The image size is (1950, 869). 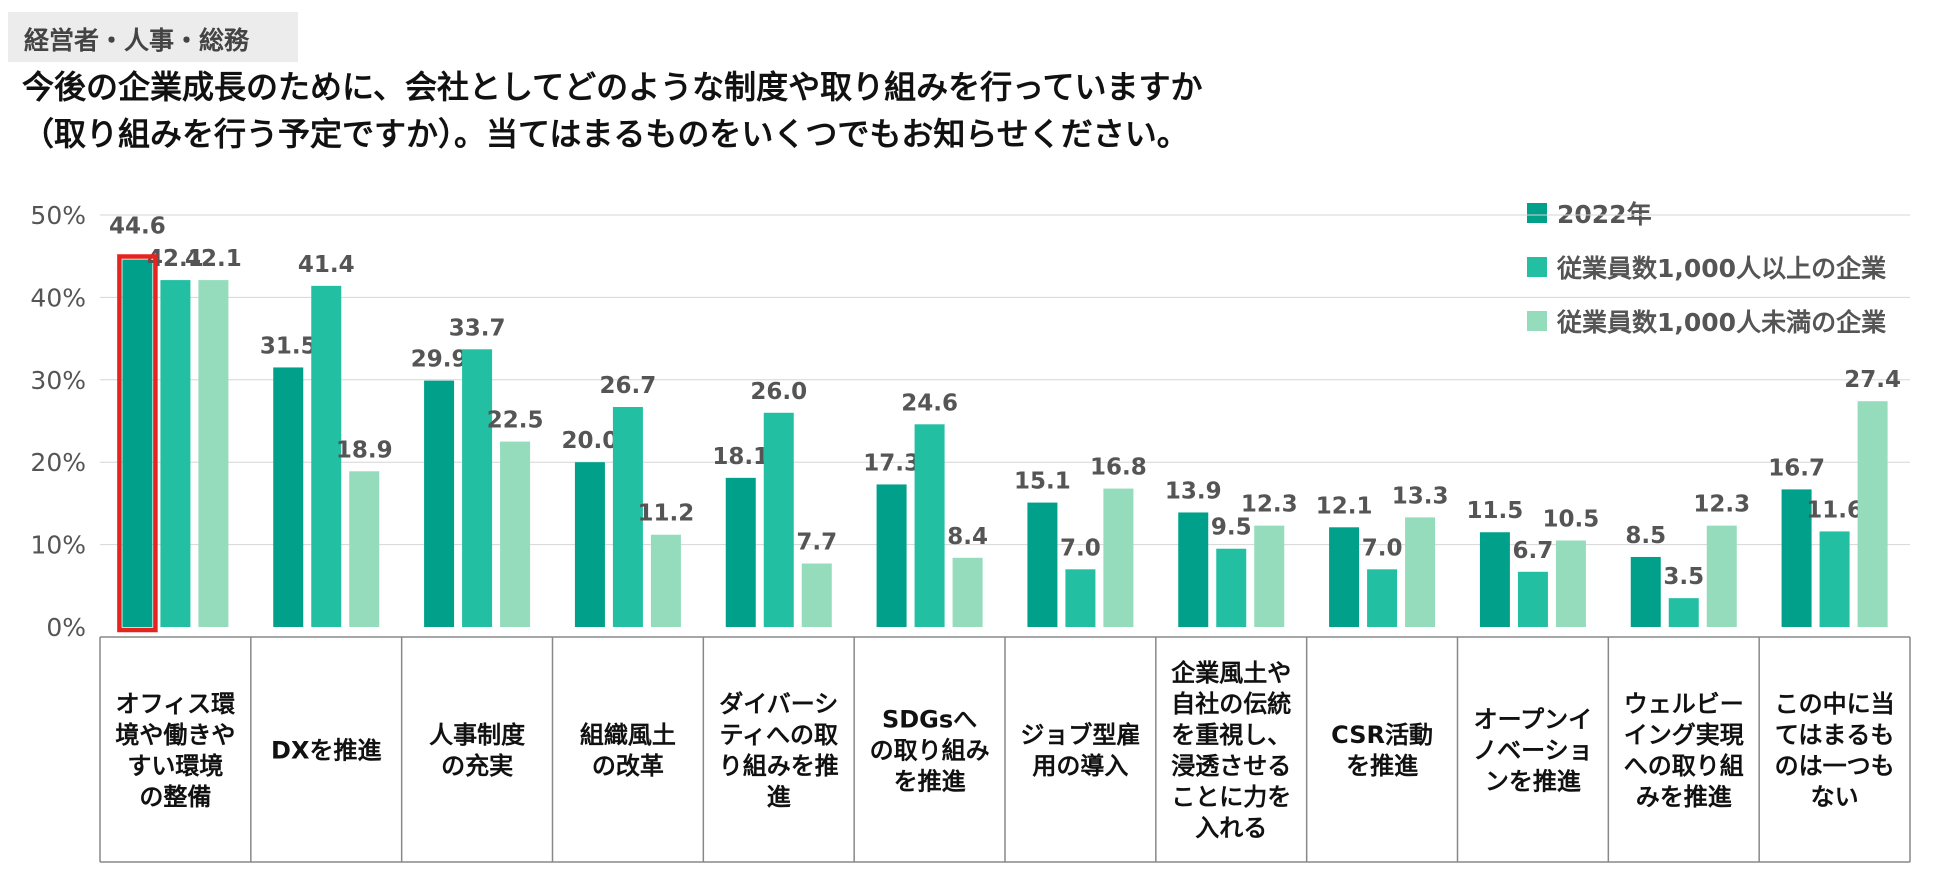 I want to click on value-label: 31.5, so click(x=288, y=346).